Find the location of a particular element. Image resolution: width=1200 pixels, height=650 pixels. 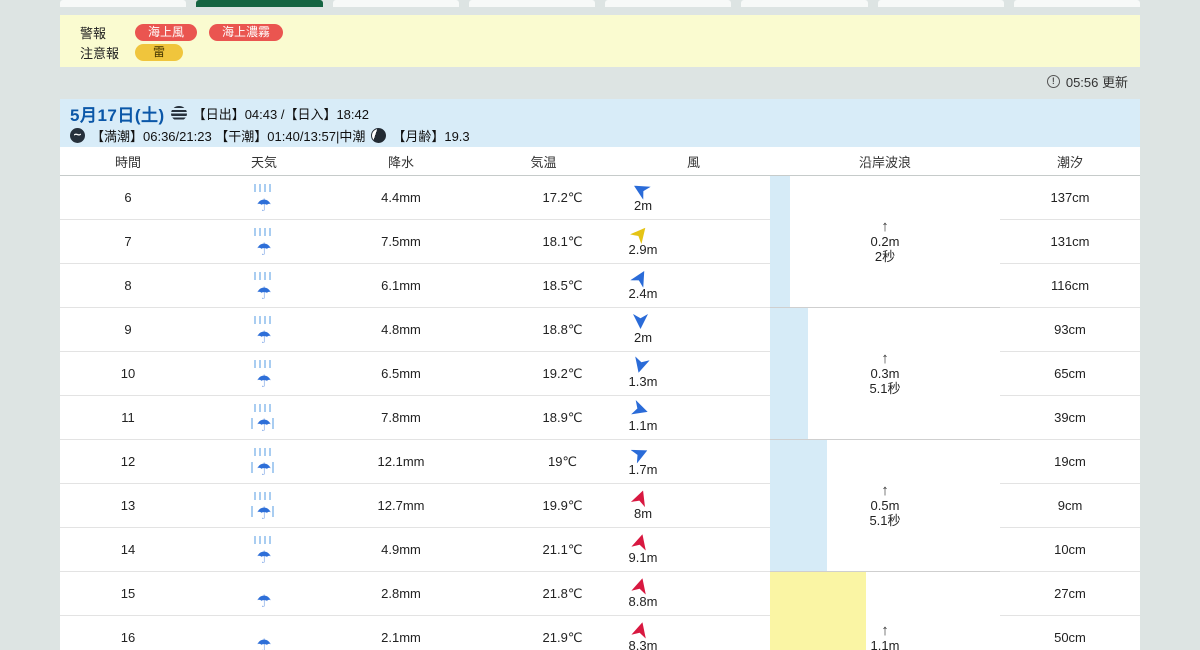

moon-age: 【月齢】19.3 is located at coordinates (431, 136).